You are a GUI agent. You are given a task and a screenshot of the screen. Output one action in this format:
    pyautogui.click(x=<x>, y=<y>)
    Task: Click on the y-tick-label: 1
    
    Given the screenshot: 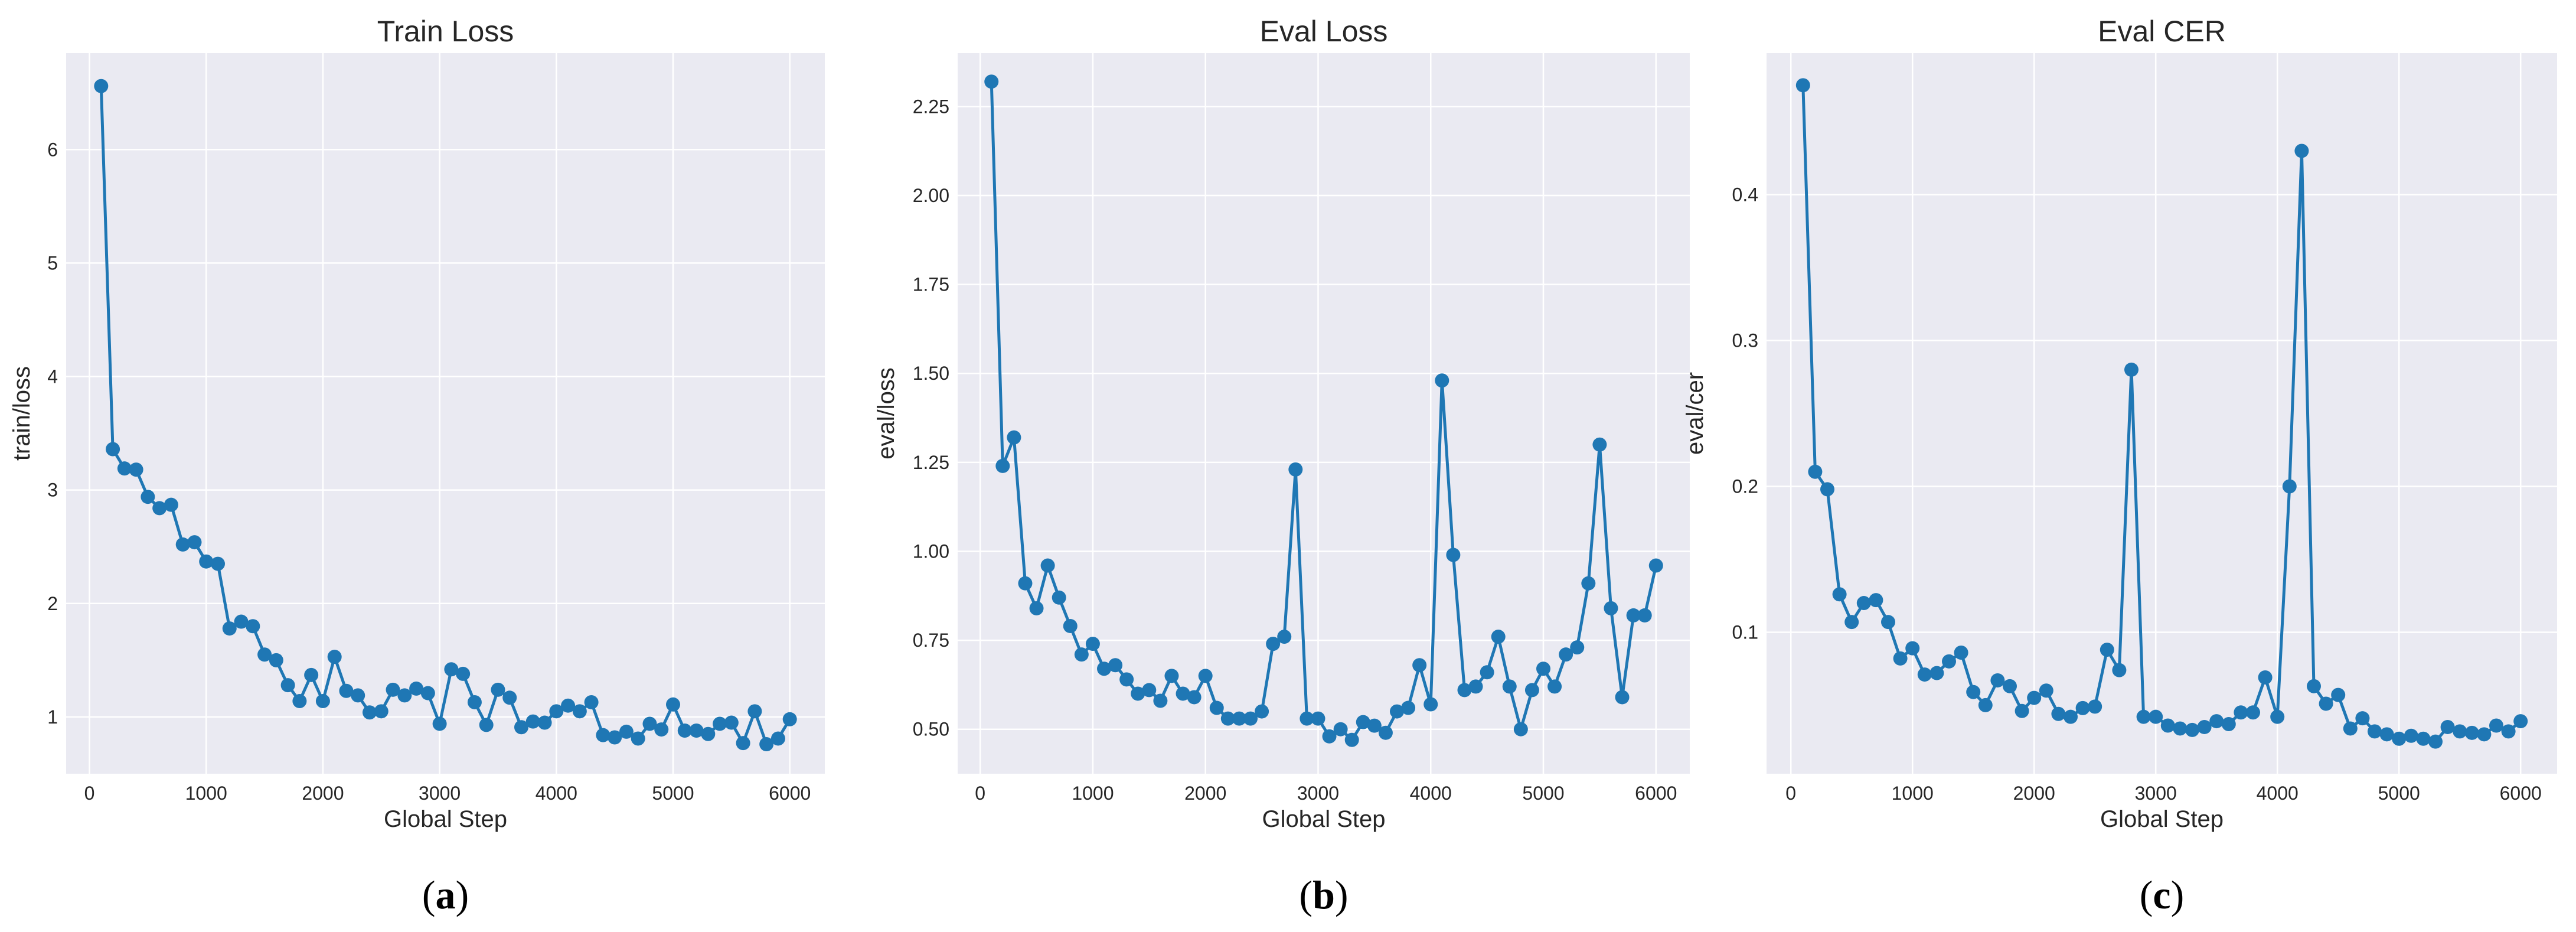 What is the action you would take?
    pyautogui.click(x=52, y=717)
    